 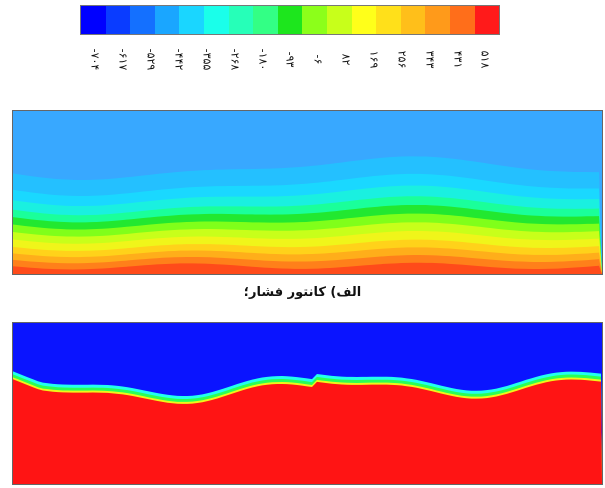 I want to click on colorbar-tick-label: -۳۵۵, so click(x=206, y=59).